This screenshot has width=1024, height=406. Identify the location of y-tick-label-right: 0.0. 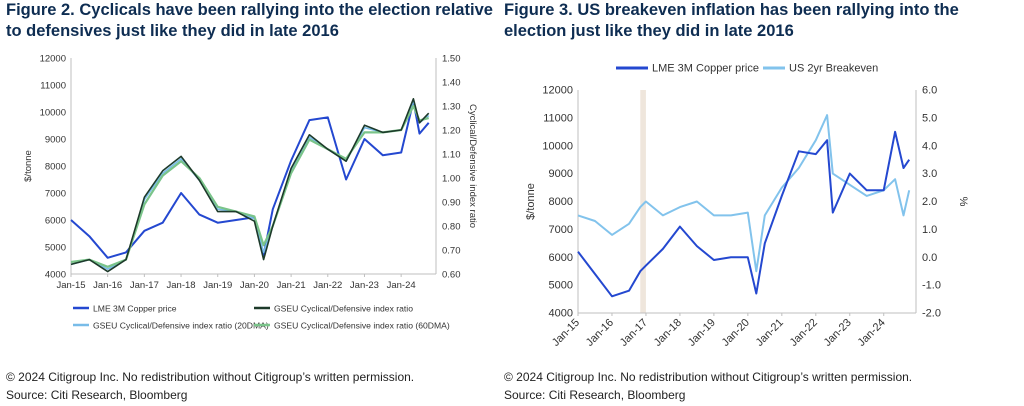
(929, 258).